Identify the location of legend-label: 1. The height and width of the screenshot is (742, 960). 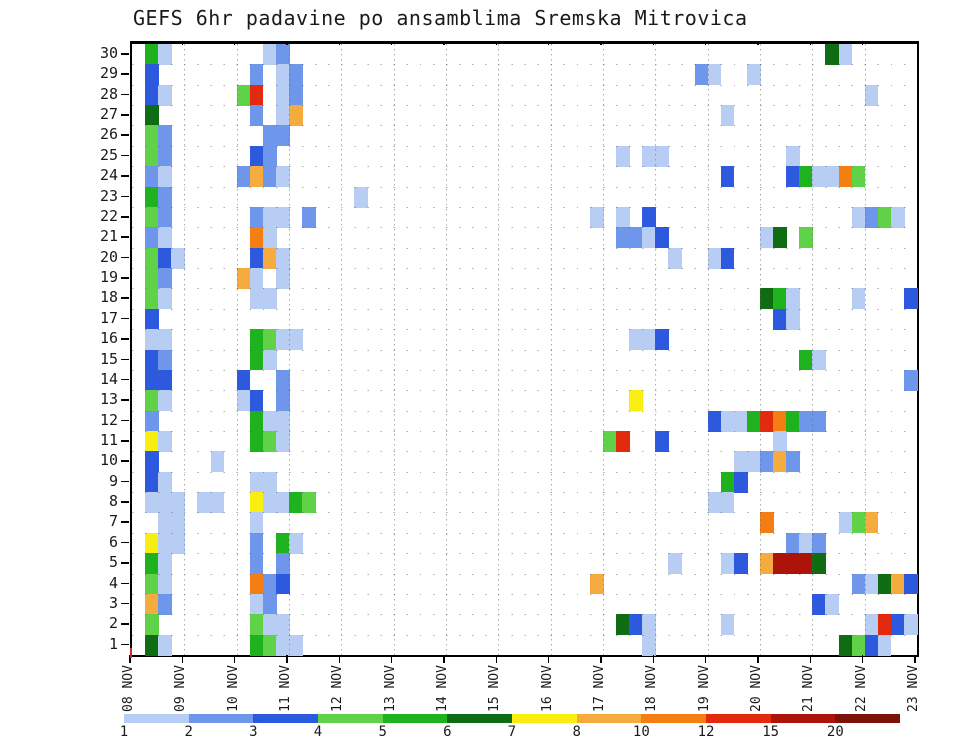
(124, 732).